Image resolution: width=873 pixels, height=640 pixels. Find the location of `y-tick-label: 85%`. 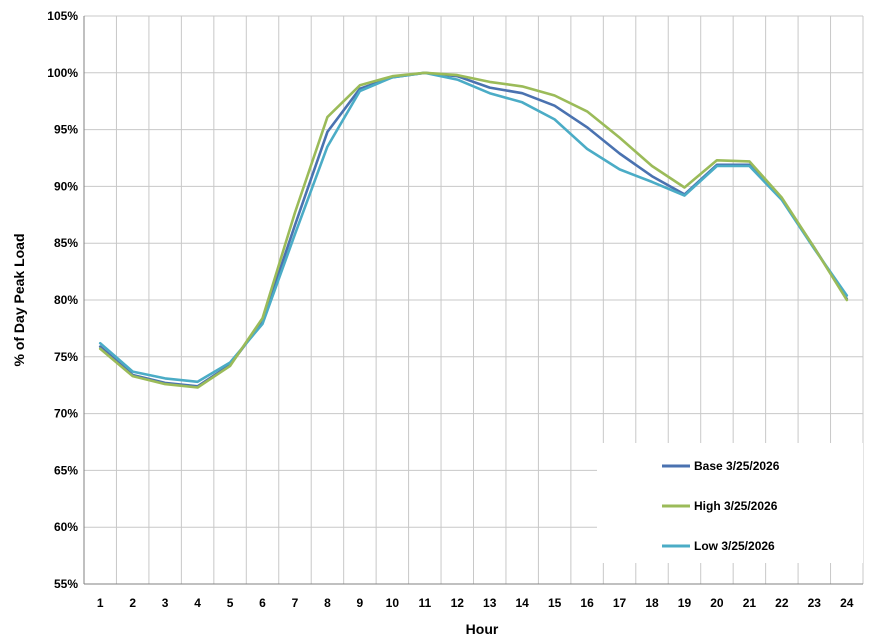

y-tick-label: 85% is located at coordinates (66, 243).